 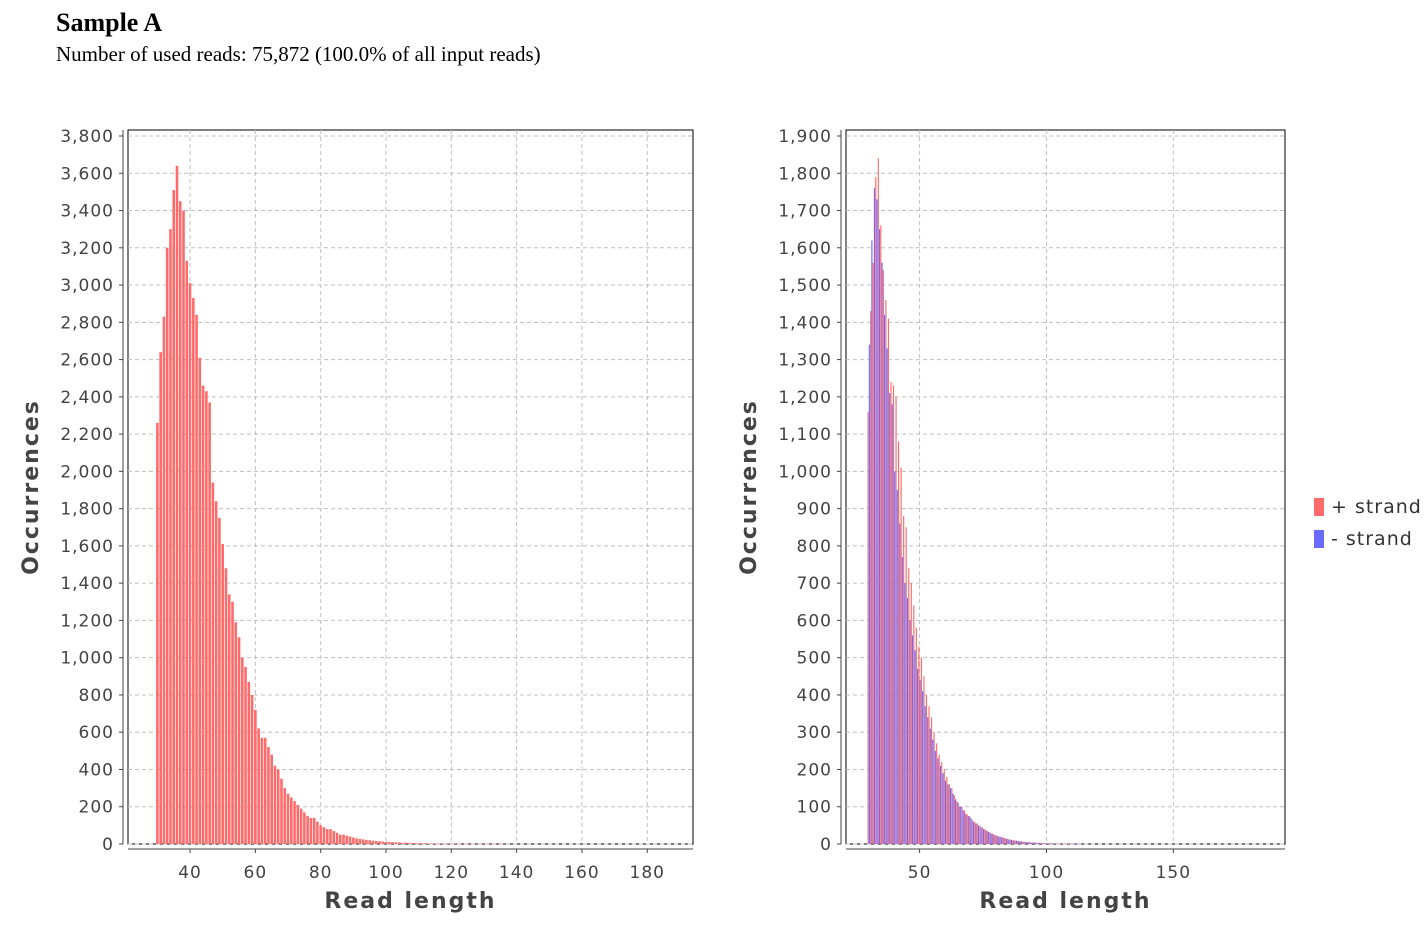 I want to click on y-tick-label: 1,000, so click(x=805, y=472).